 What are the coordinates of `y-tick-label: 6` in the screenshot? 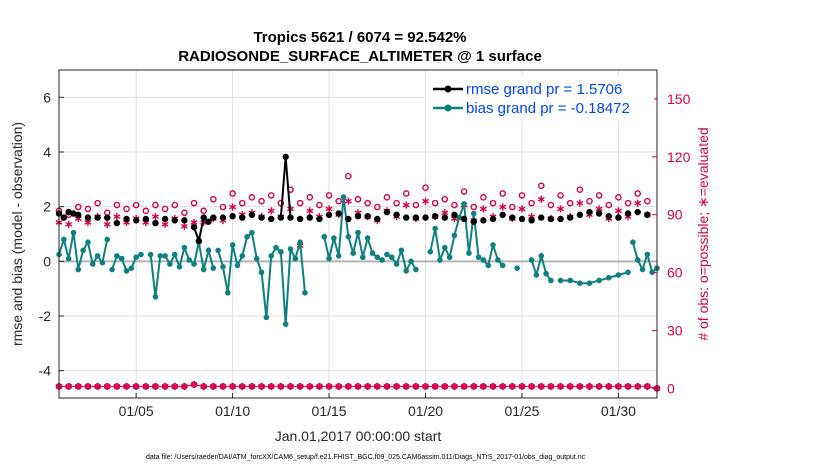 It's located at (47, 97).